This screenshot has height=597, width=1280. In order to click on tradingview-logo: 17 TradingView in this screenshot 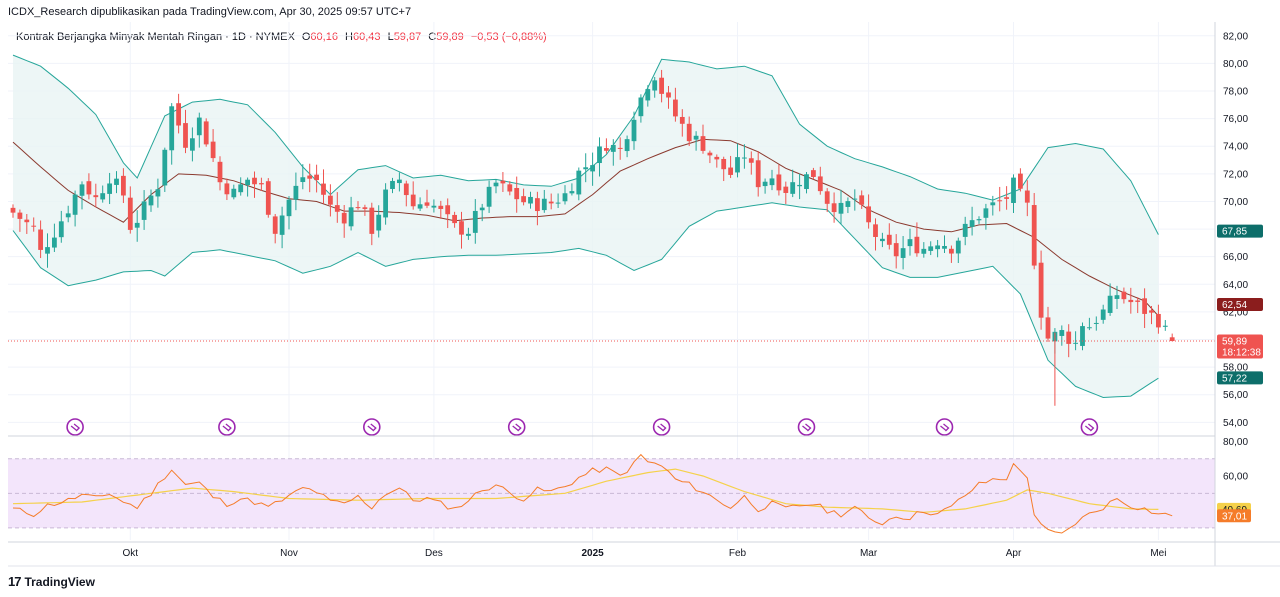, I will do `click(51, 581)`.